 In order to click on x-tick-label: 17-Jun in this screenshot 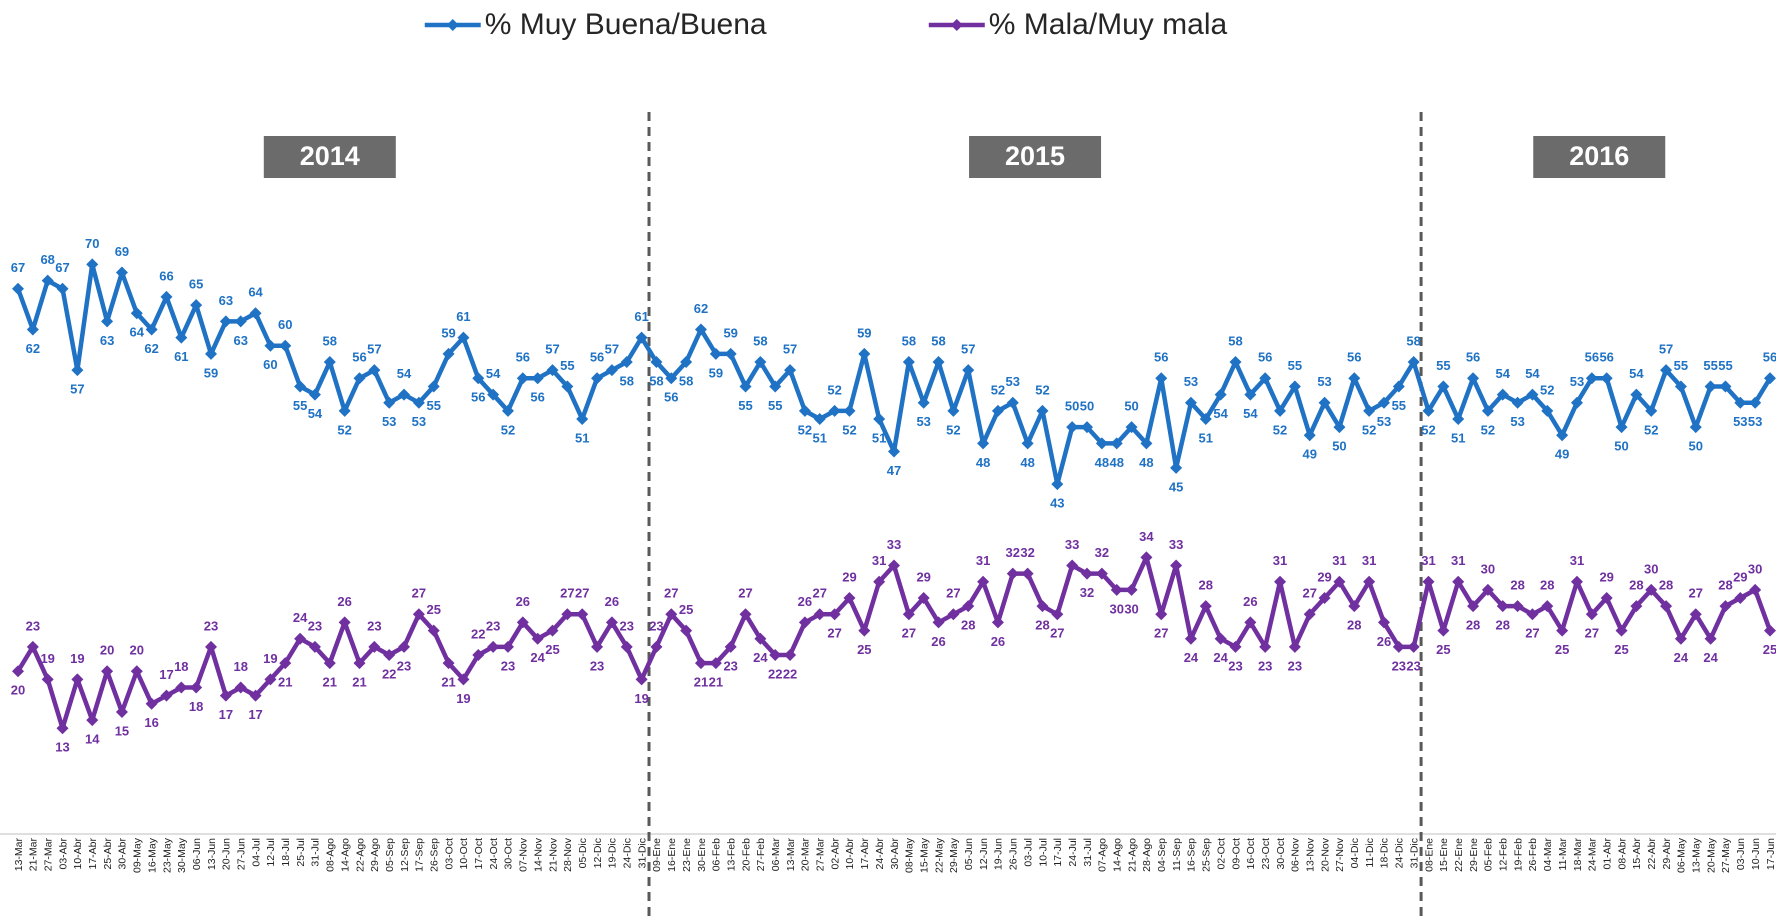, I will do `click(1770, 854)`.